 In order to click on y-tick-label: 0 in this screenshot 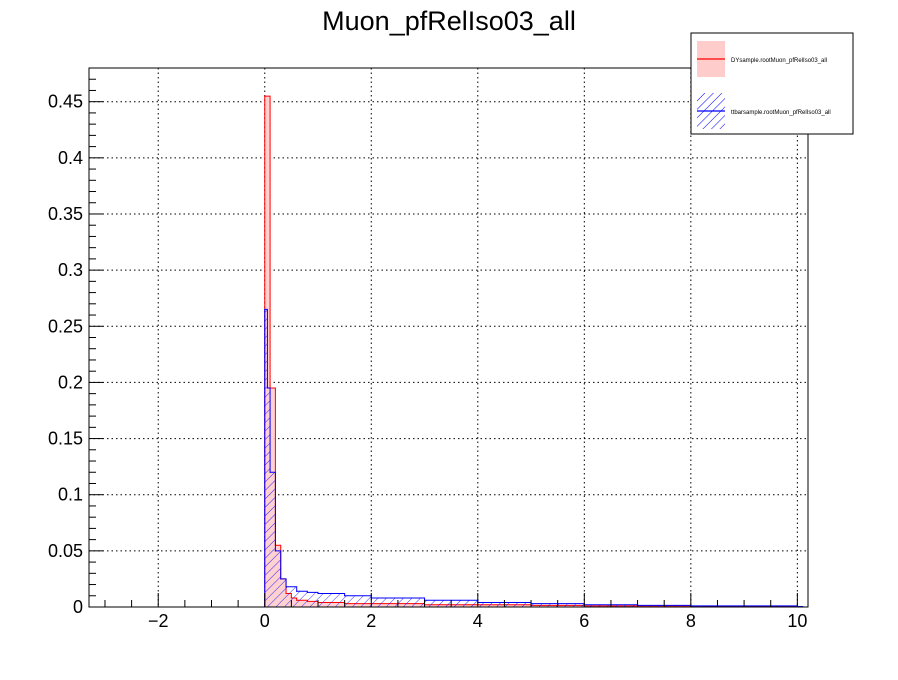, I will do `click(78, 607)`.